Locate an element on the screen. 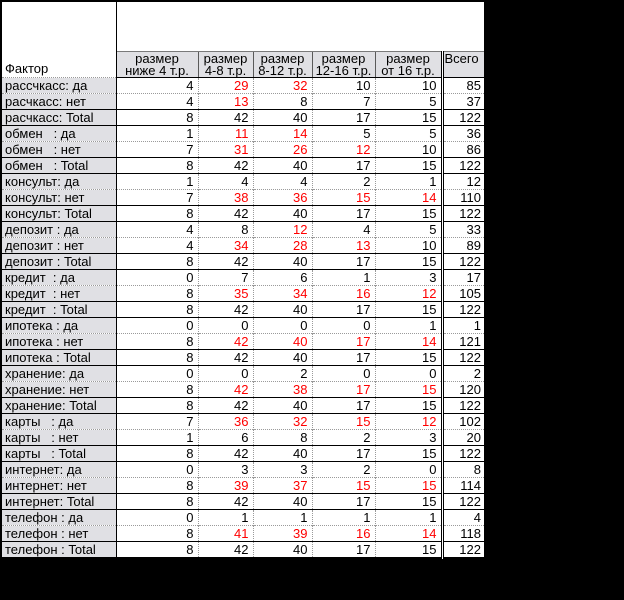  table-row: интернет: нет 8 39 37 15 15 114 is located at coordinates (243, 484).